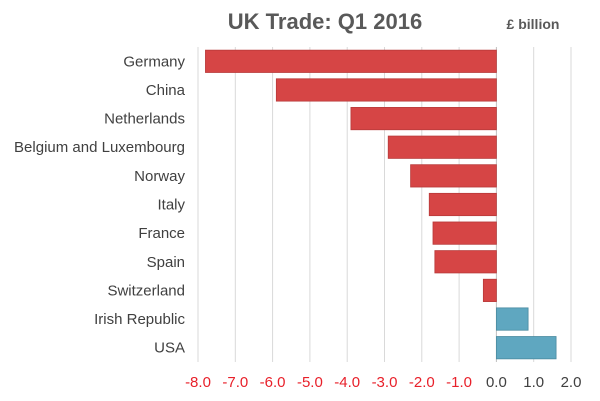  I want to click on x-tick-label: -3.0, so click(385, 382).